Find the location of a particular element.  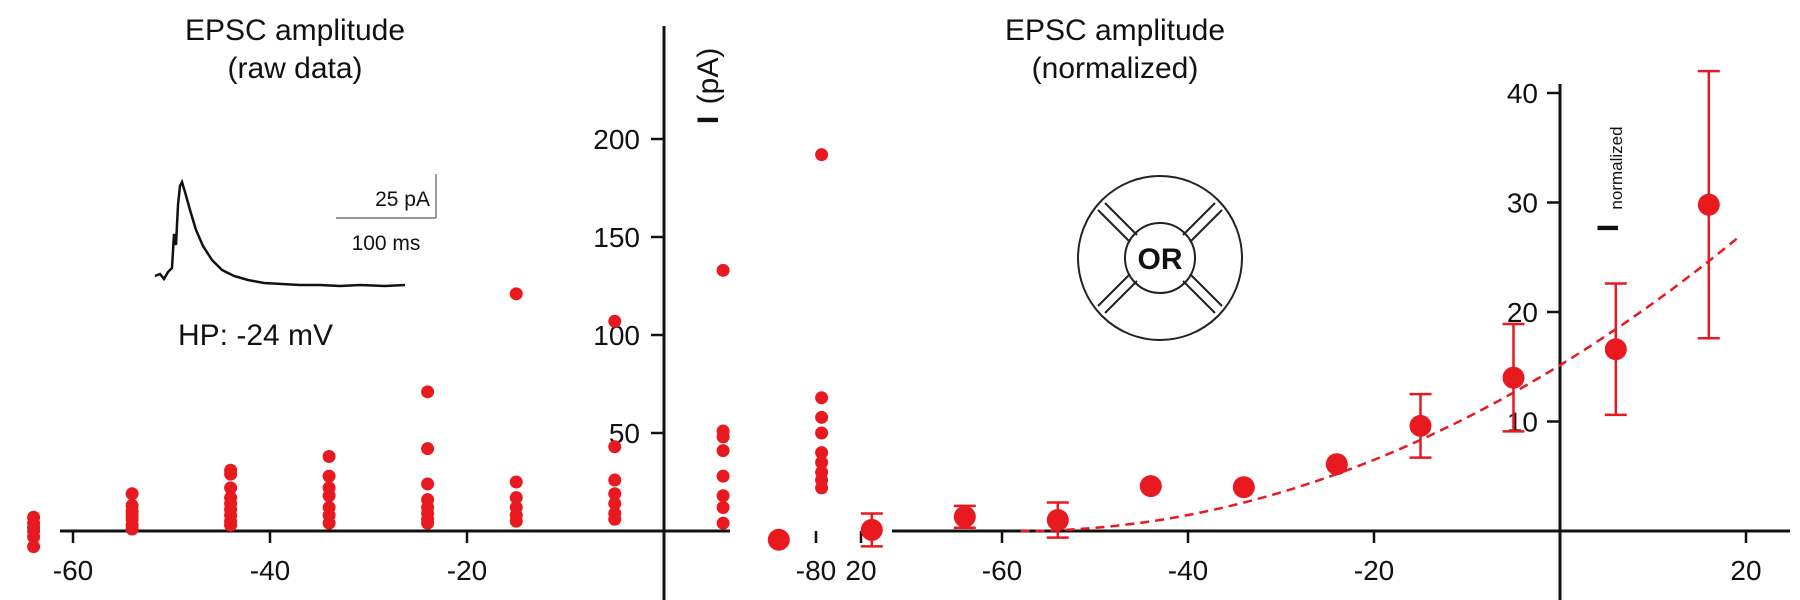

x-tick-label-normalized: -60 is located at coordinates (1002, 570).